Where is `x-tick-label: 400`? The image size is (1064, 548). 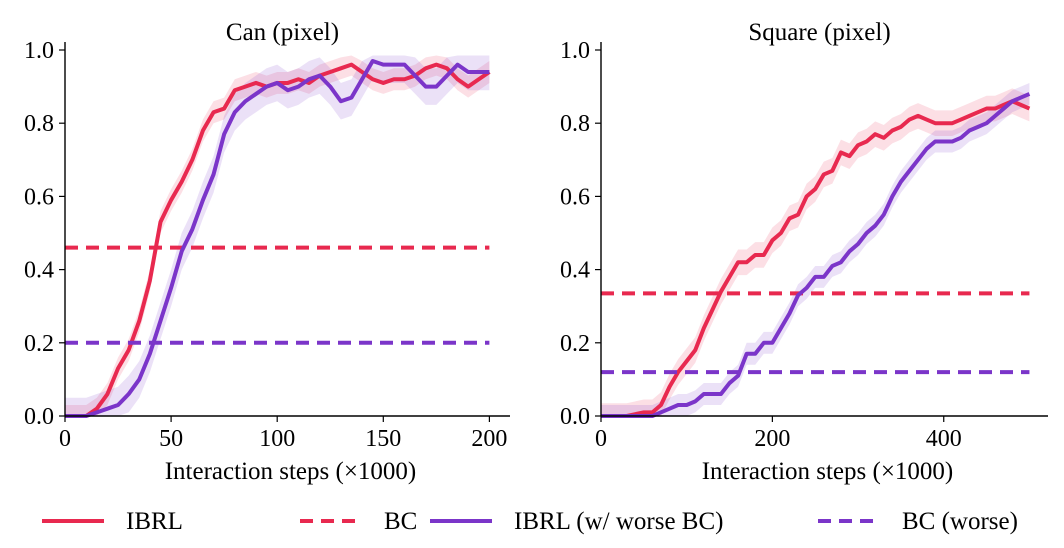 x-tick-label: 400 is located at coordinates (944, 439).